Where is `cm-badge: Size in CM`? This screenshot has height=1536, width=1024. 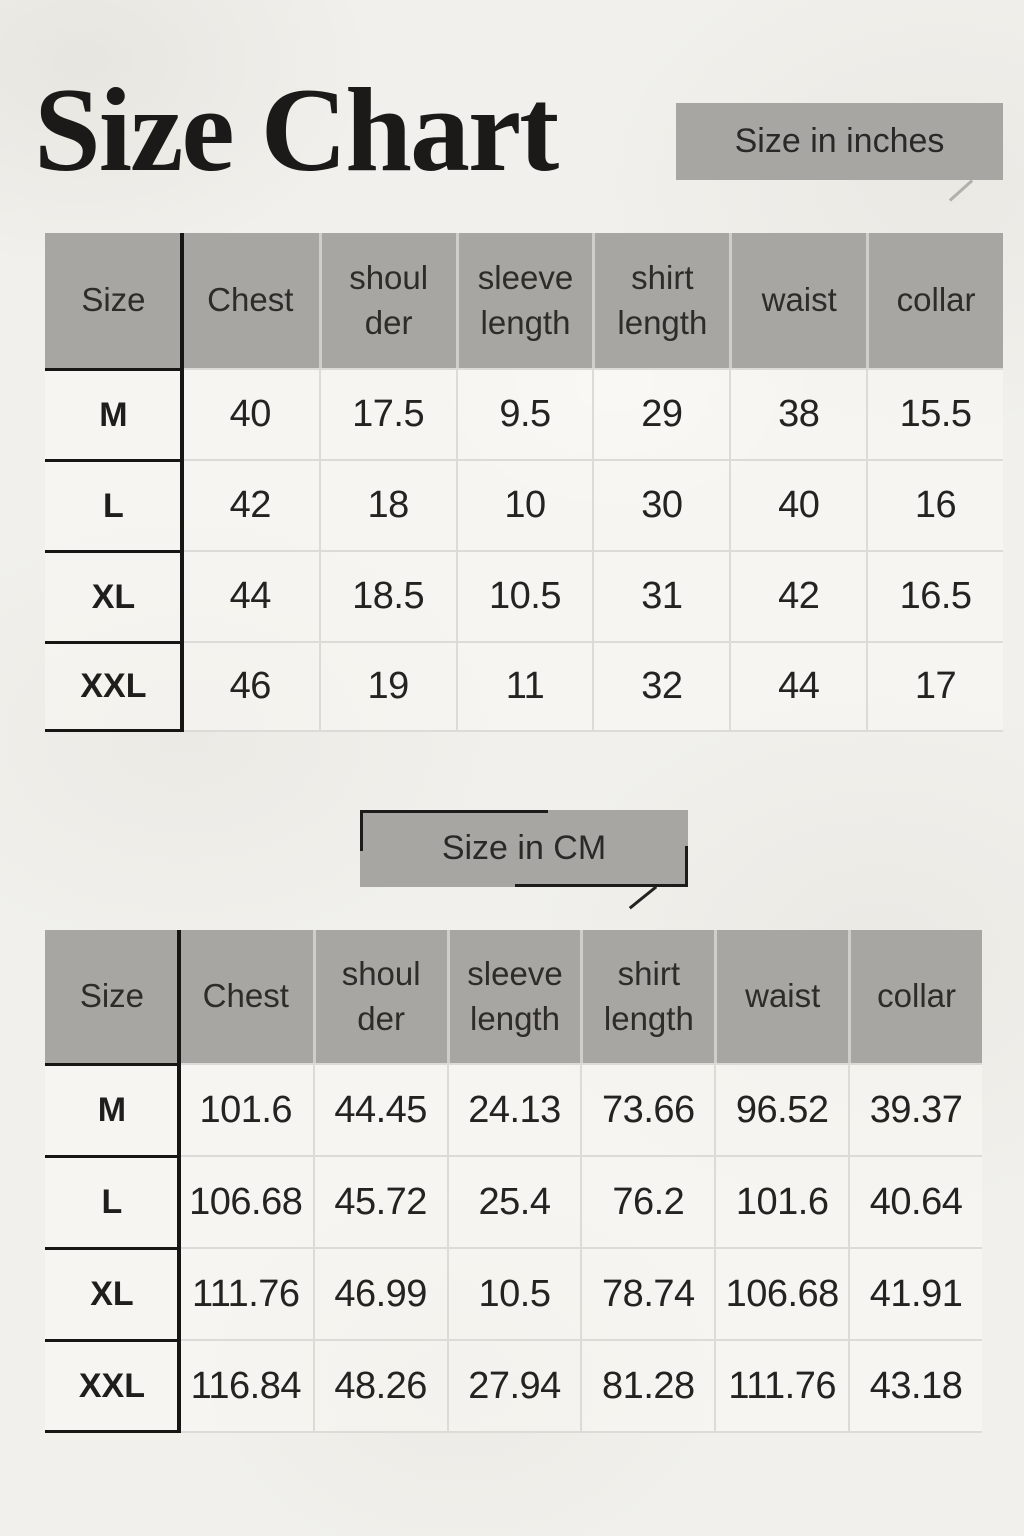
cm-badge: Size in CM is located at coordinates (524, 848).